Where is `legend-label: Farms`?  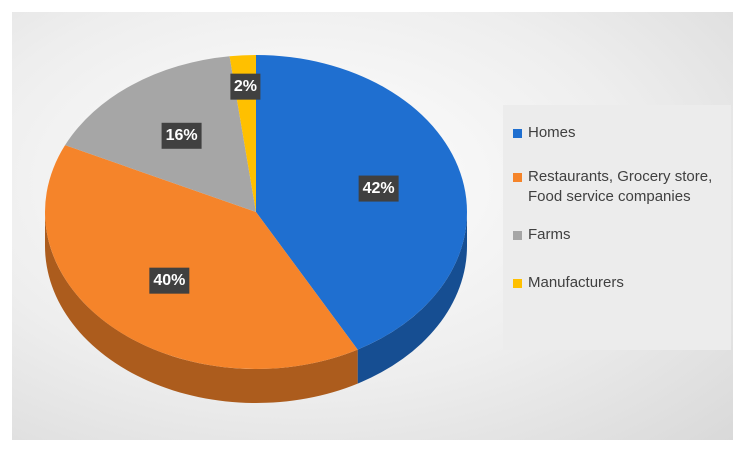 legend-label: Farms is located at coordinates (549, 234).